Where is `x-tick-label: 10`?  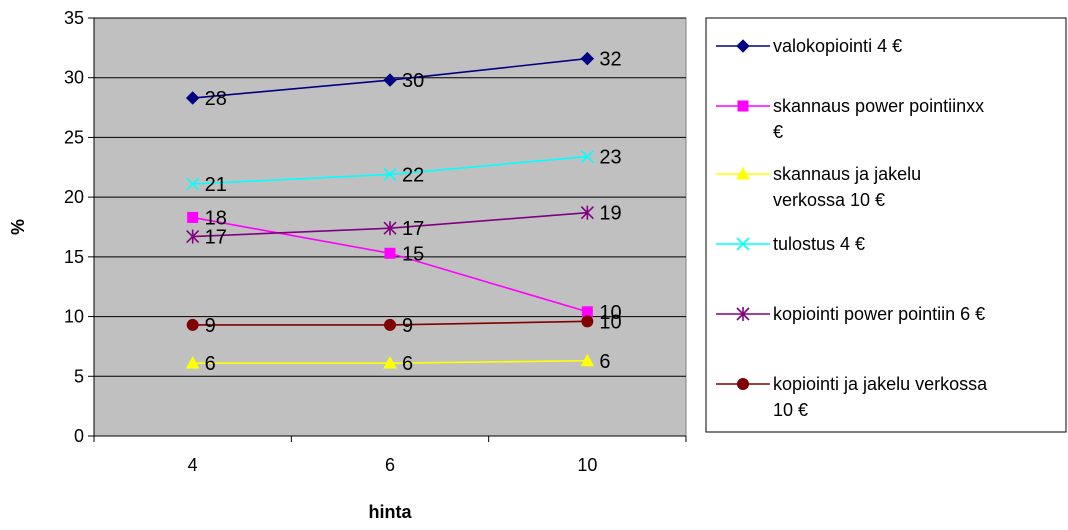 x-tick-label: 10 is located at coordinates (587, 465).